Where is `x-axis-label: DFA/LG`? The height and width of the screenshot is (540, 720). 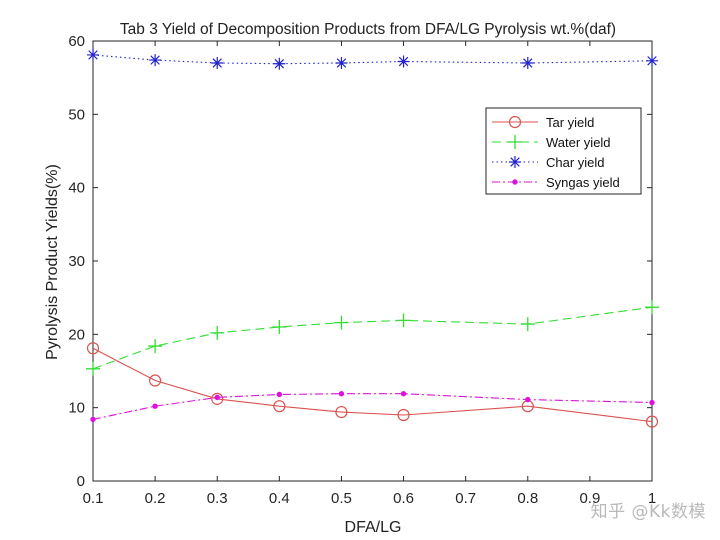
x-axis-label: DFA/LG is located at coordinates (373, 527).